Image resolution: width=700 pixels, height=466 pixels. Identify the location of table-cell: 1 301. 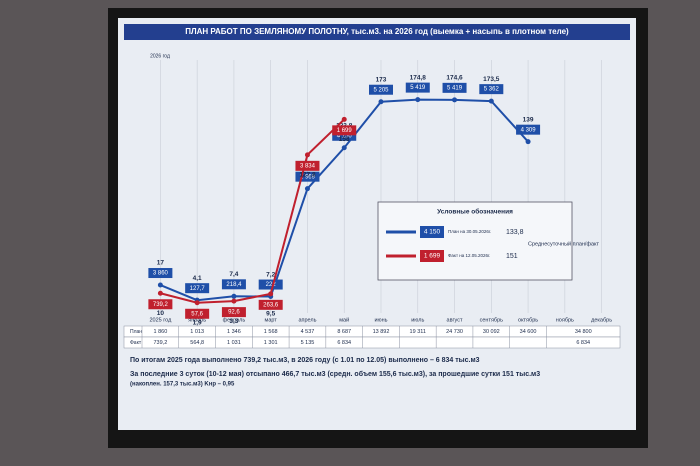
(271, 343).